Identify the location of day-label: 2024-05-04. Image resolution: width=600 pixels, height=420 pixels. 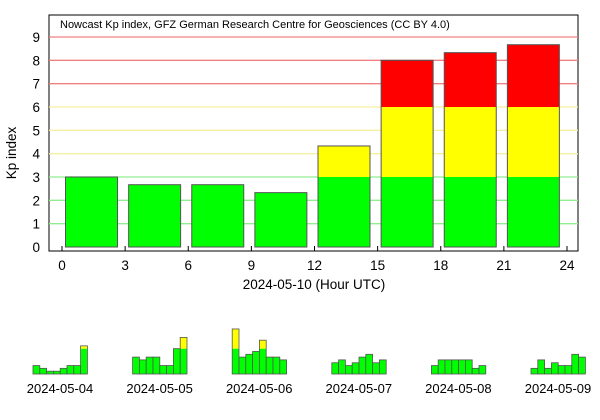
(60, 388).